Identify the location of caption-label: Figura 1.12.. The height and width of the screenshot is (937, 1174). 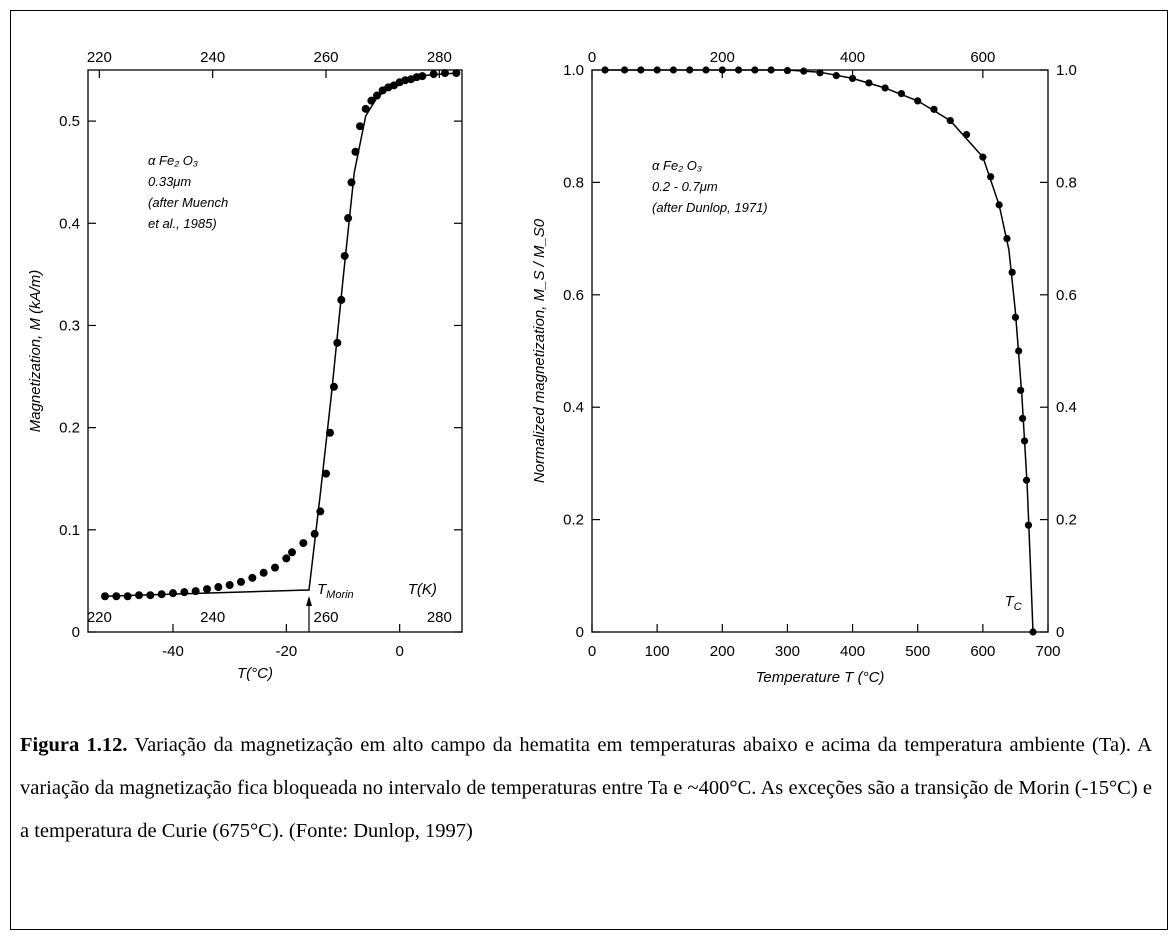
(74, 745).